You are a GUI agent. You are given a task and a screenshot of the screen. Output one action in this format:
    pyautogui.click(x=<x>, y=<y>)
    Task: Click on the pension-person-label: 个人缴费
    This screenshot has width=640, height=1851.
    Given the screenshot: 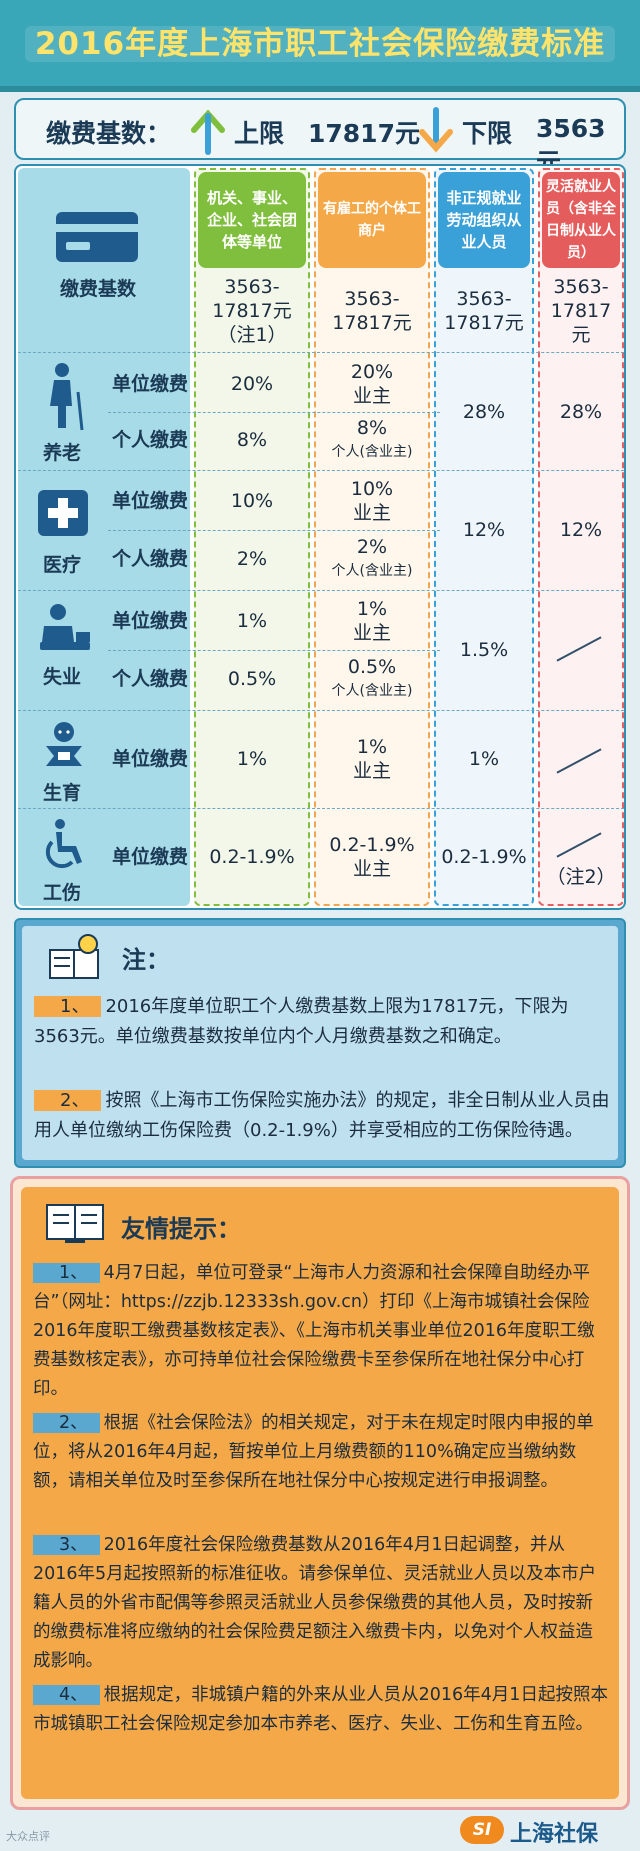 What is the action you would take?
    pyautogui.click(x=150, y=440)
    